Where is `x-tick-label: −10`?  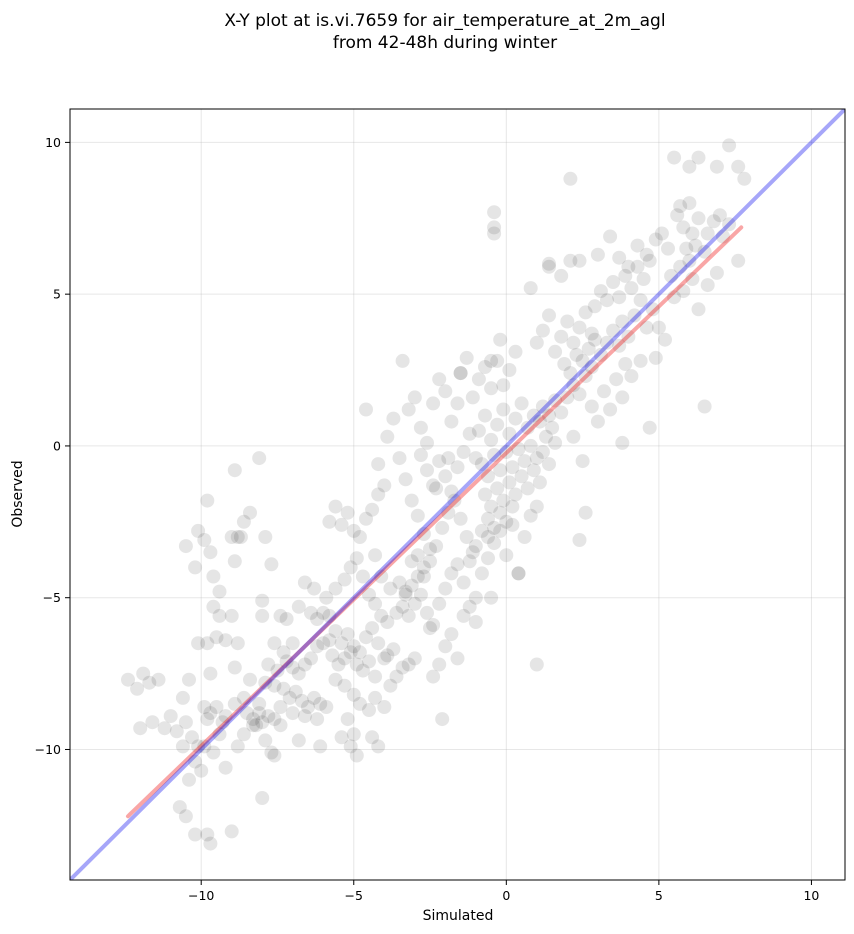
x-tick-label: −10 is located at coordinates (201, 895).